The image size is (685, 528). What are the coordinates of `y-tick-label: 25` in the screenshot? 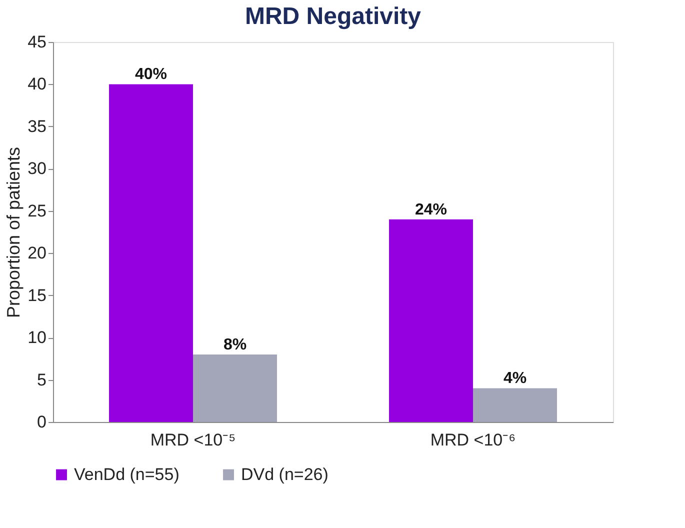 It's located at (37, 210).